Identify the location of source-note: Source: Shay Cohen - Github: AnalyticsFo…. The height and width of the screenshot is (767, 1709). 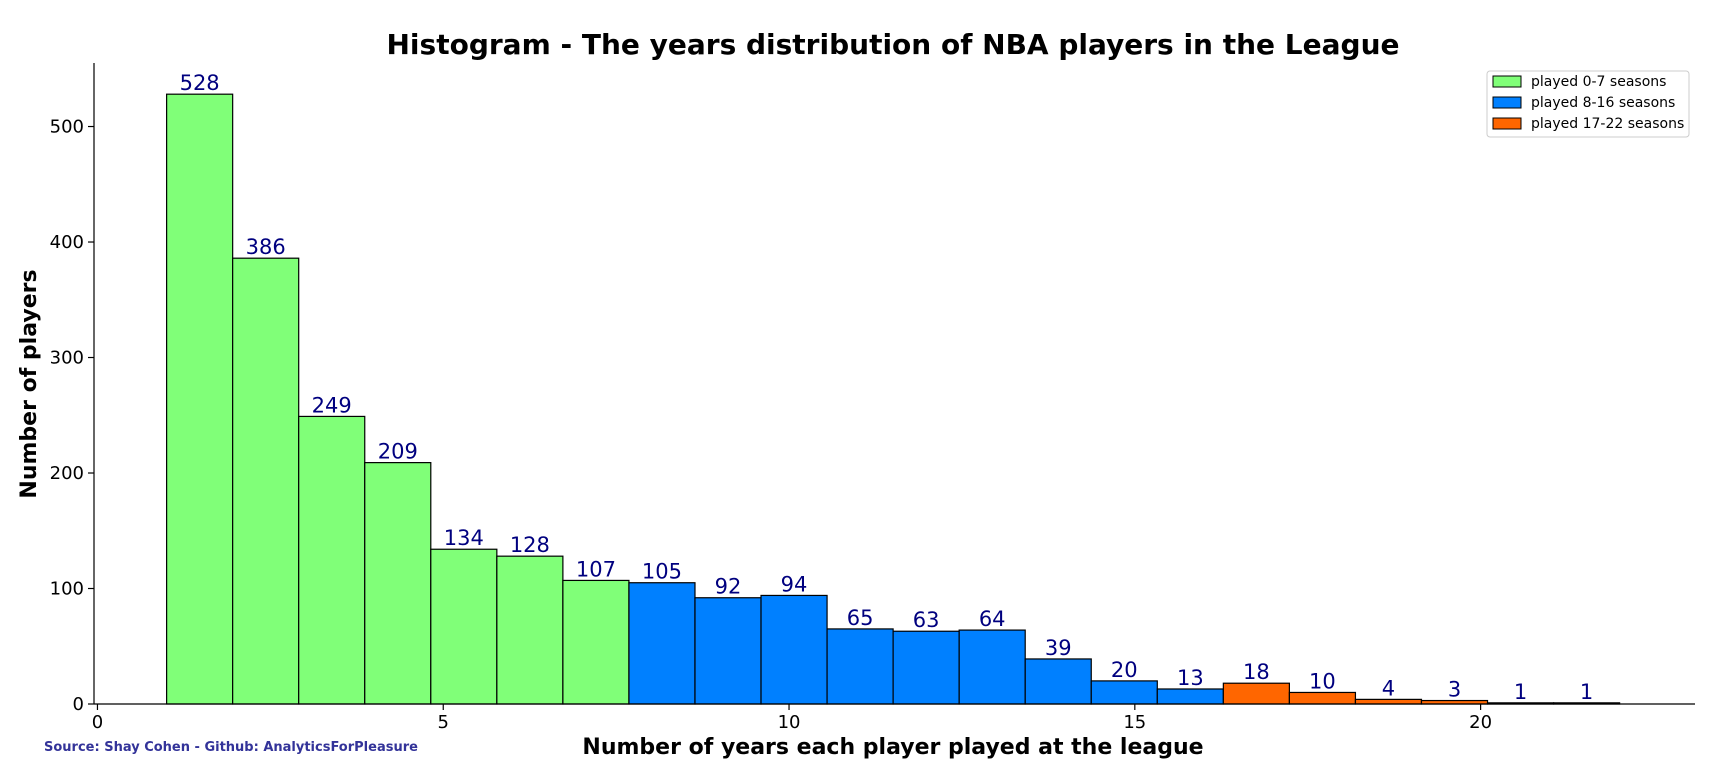
(231, 747).